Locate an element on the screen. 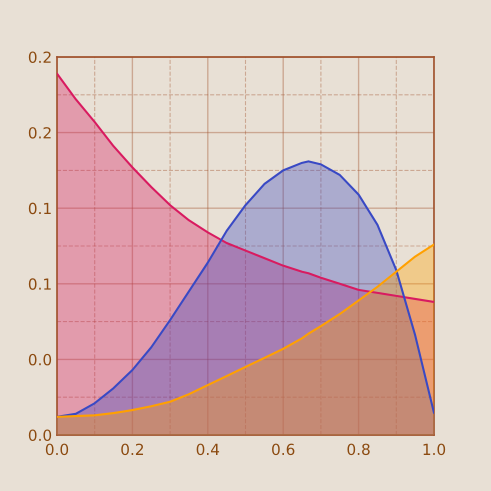  x-tick-label: 1.0 is located at coordinates (435, 450).